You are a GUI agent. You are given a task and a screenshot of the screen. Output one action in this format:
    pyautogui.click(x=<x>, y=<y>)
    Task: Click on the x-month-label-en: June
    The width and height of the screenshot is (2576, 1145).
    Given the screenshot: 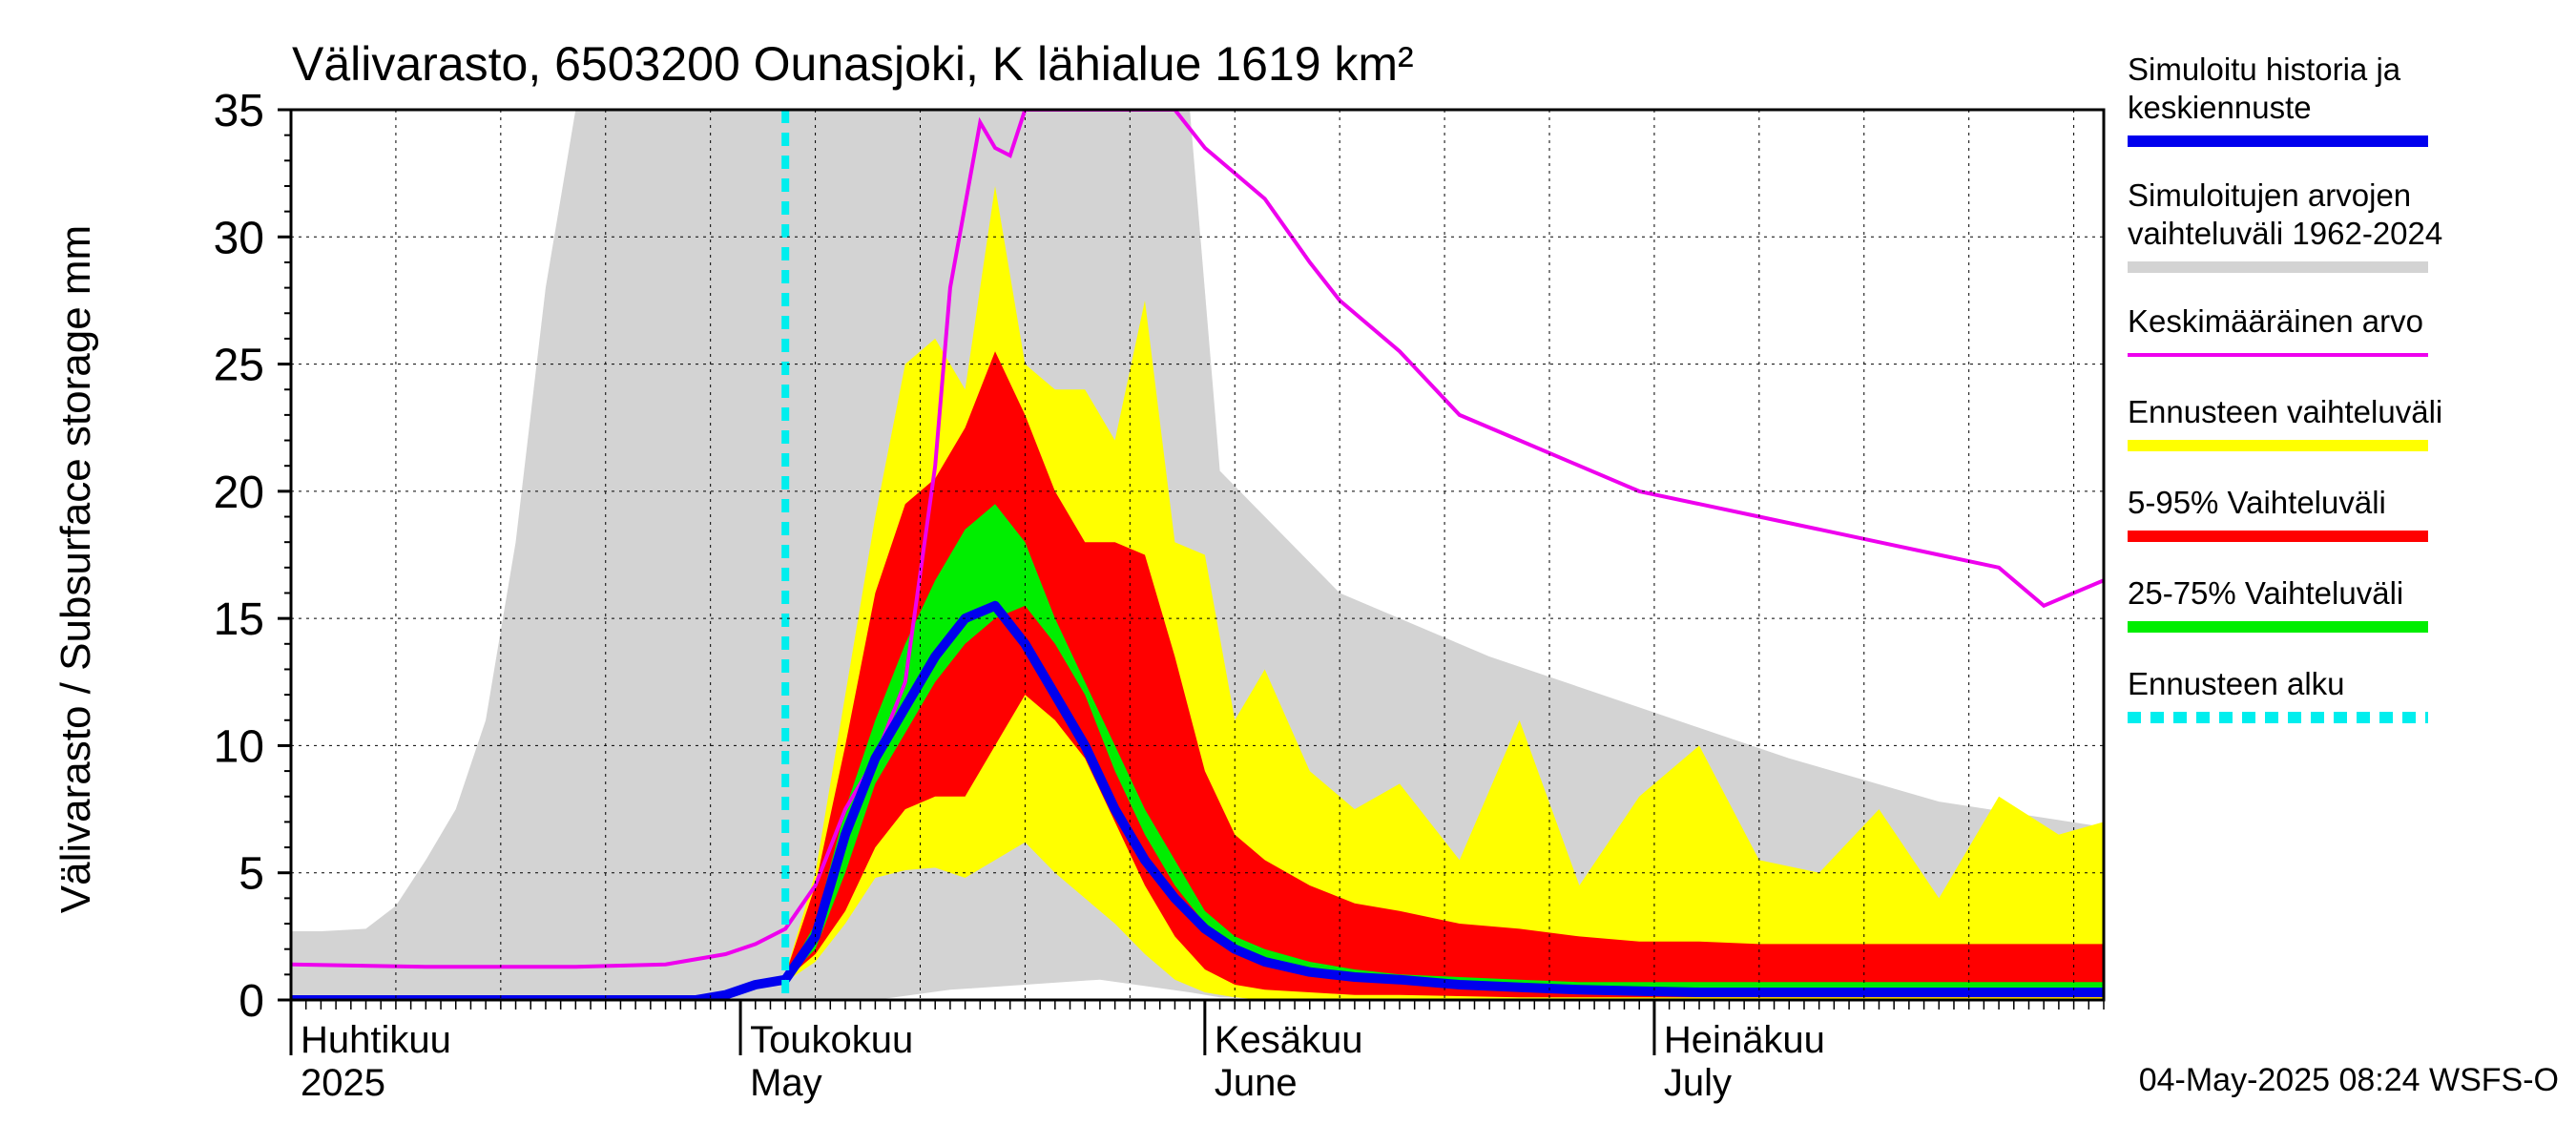 What is the action you would take?
    pyautogui.click(x=1256, y=1083)
    